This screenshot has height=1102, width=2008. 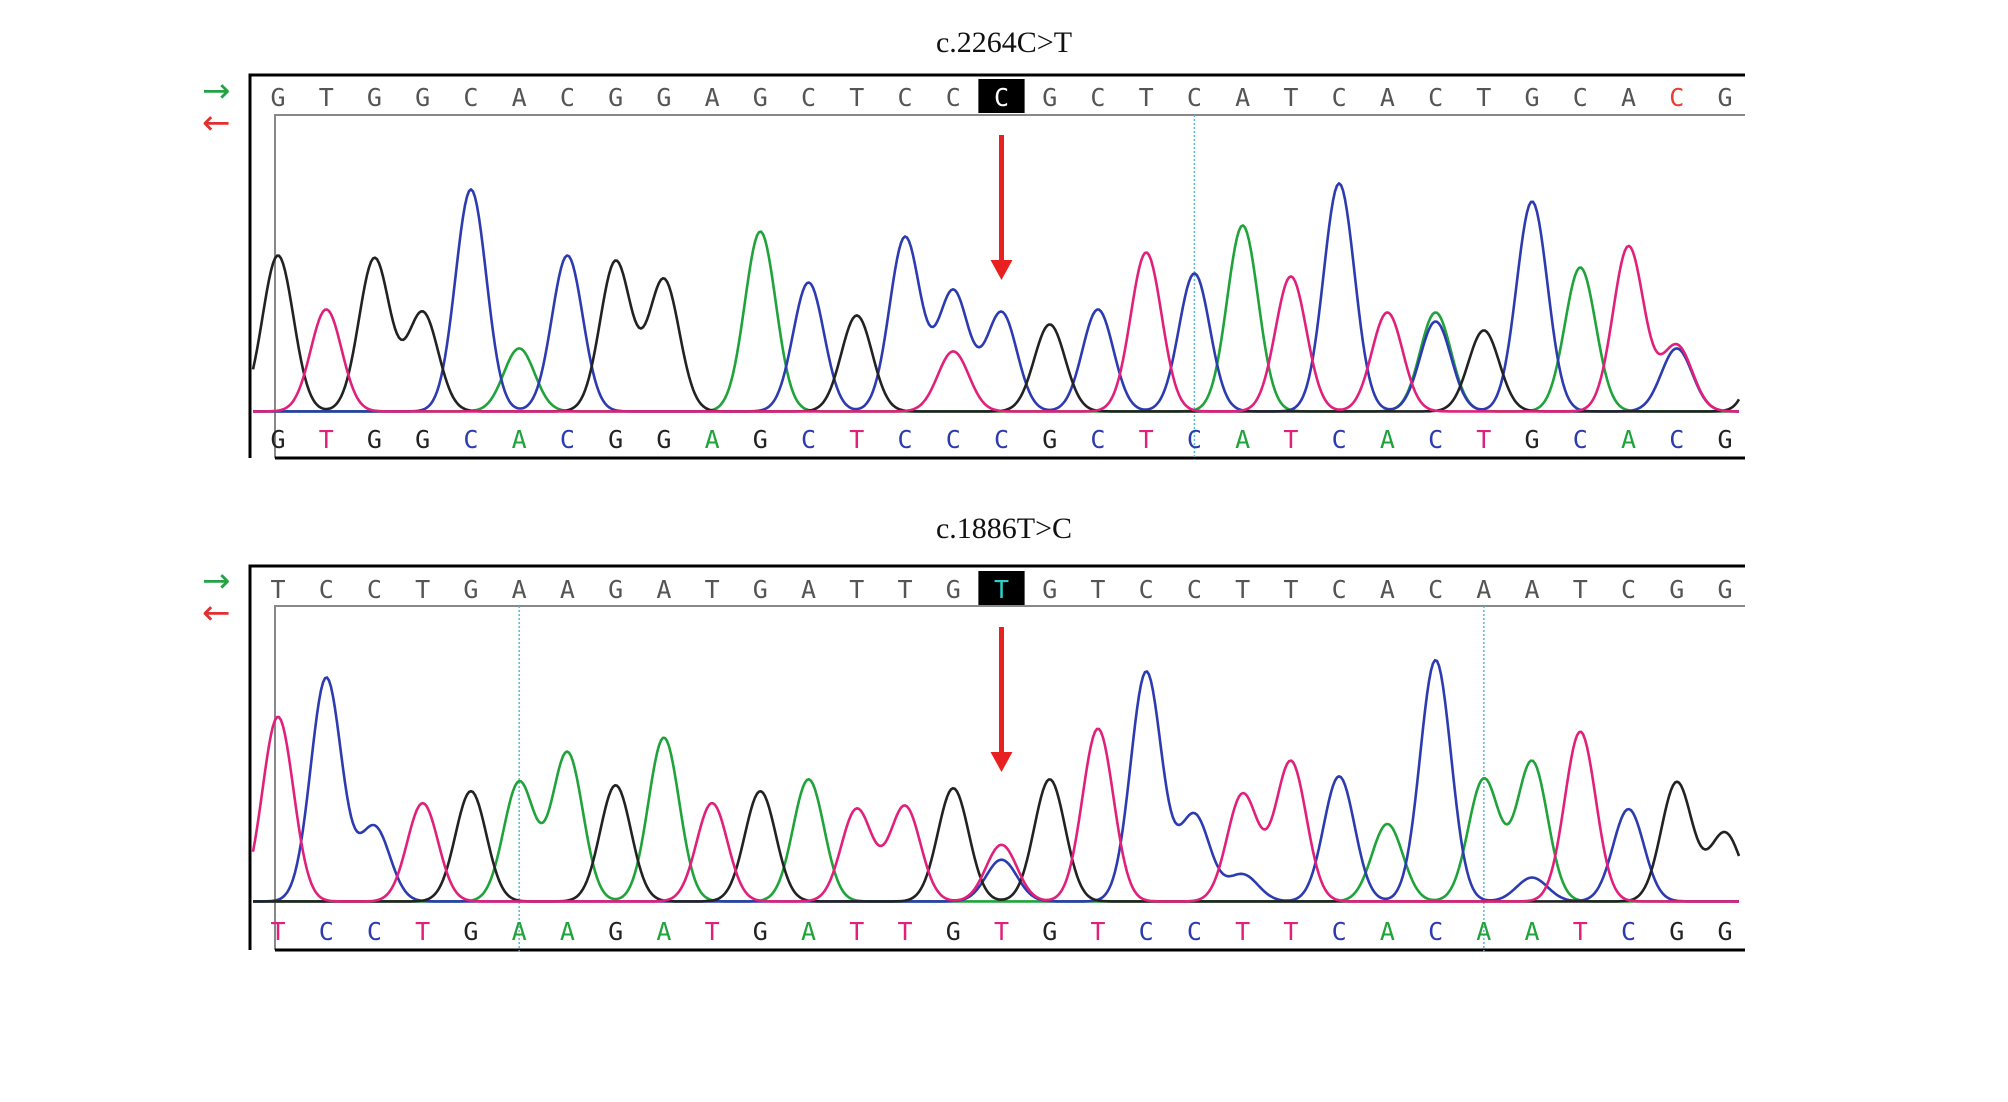 What do you see at coordinates (997, 840) in the screenshot?
I see `trace-G` at bounding box center [997, 840].